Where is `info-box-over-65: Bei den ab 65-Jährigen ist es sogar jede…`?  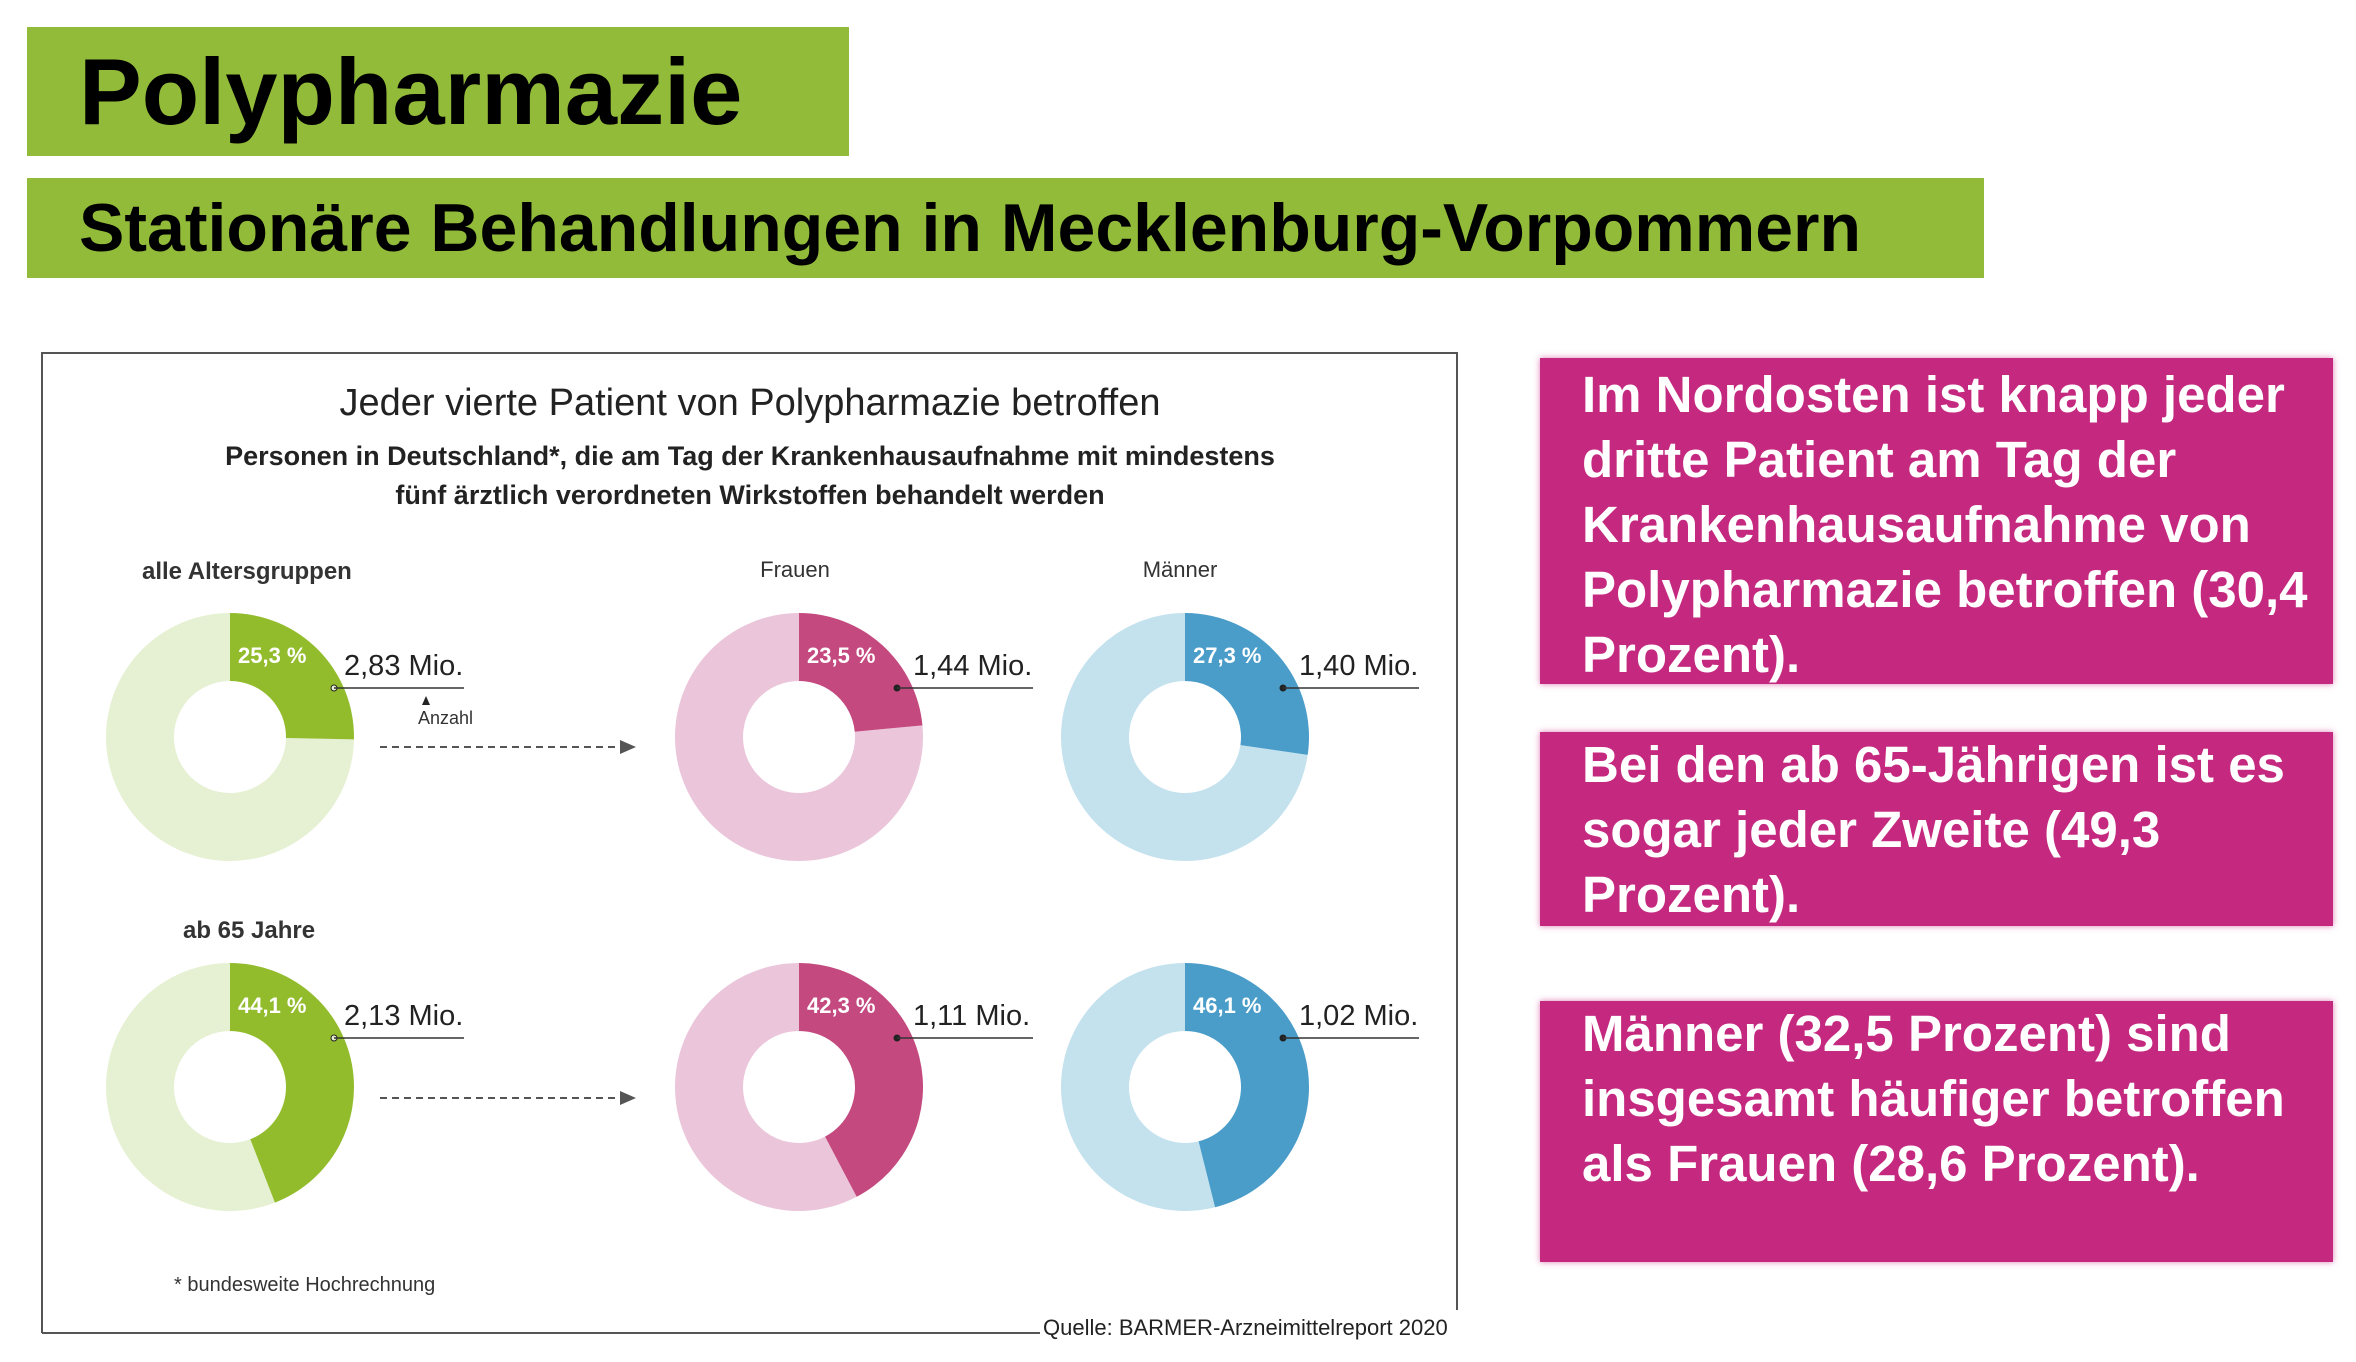
info-box-over-65: Bei den ab 65-Jährigen ist es sogar jede… is located at coordinates (1936, 829).